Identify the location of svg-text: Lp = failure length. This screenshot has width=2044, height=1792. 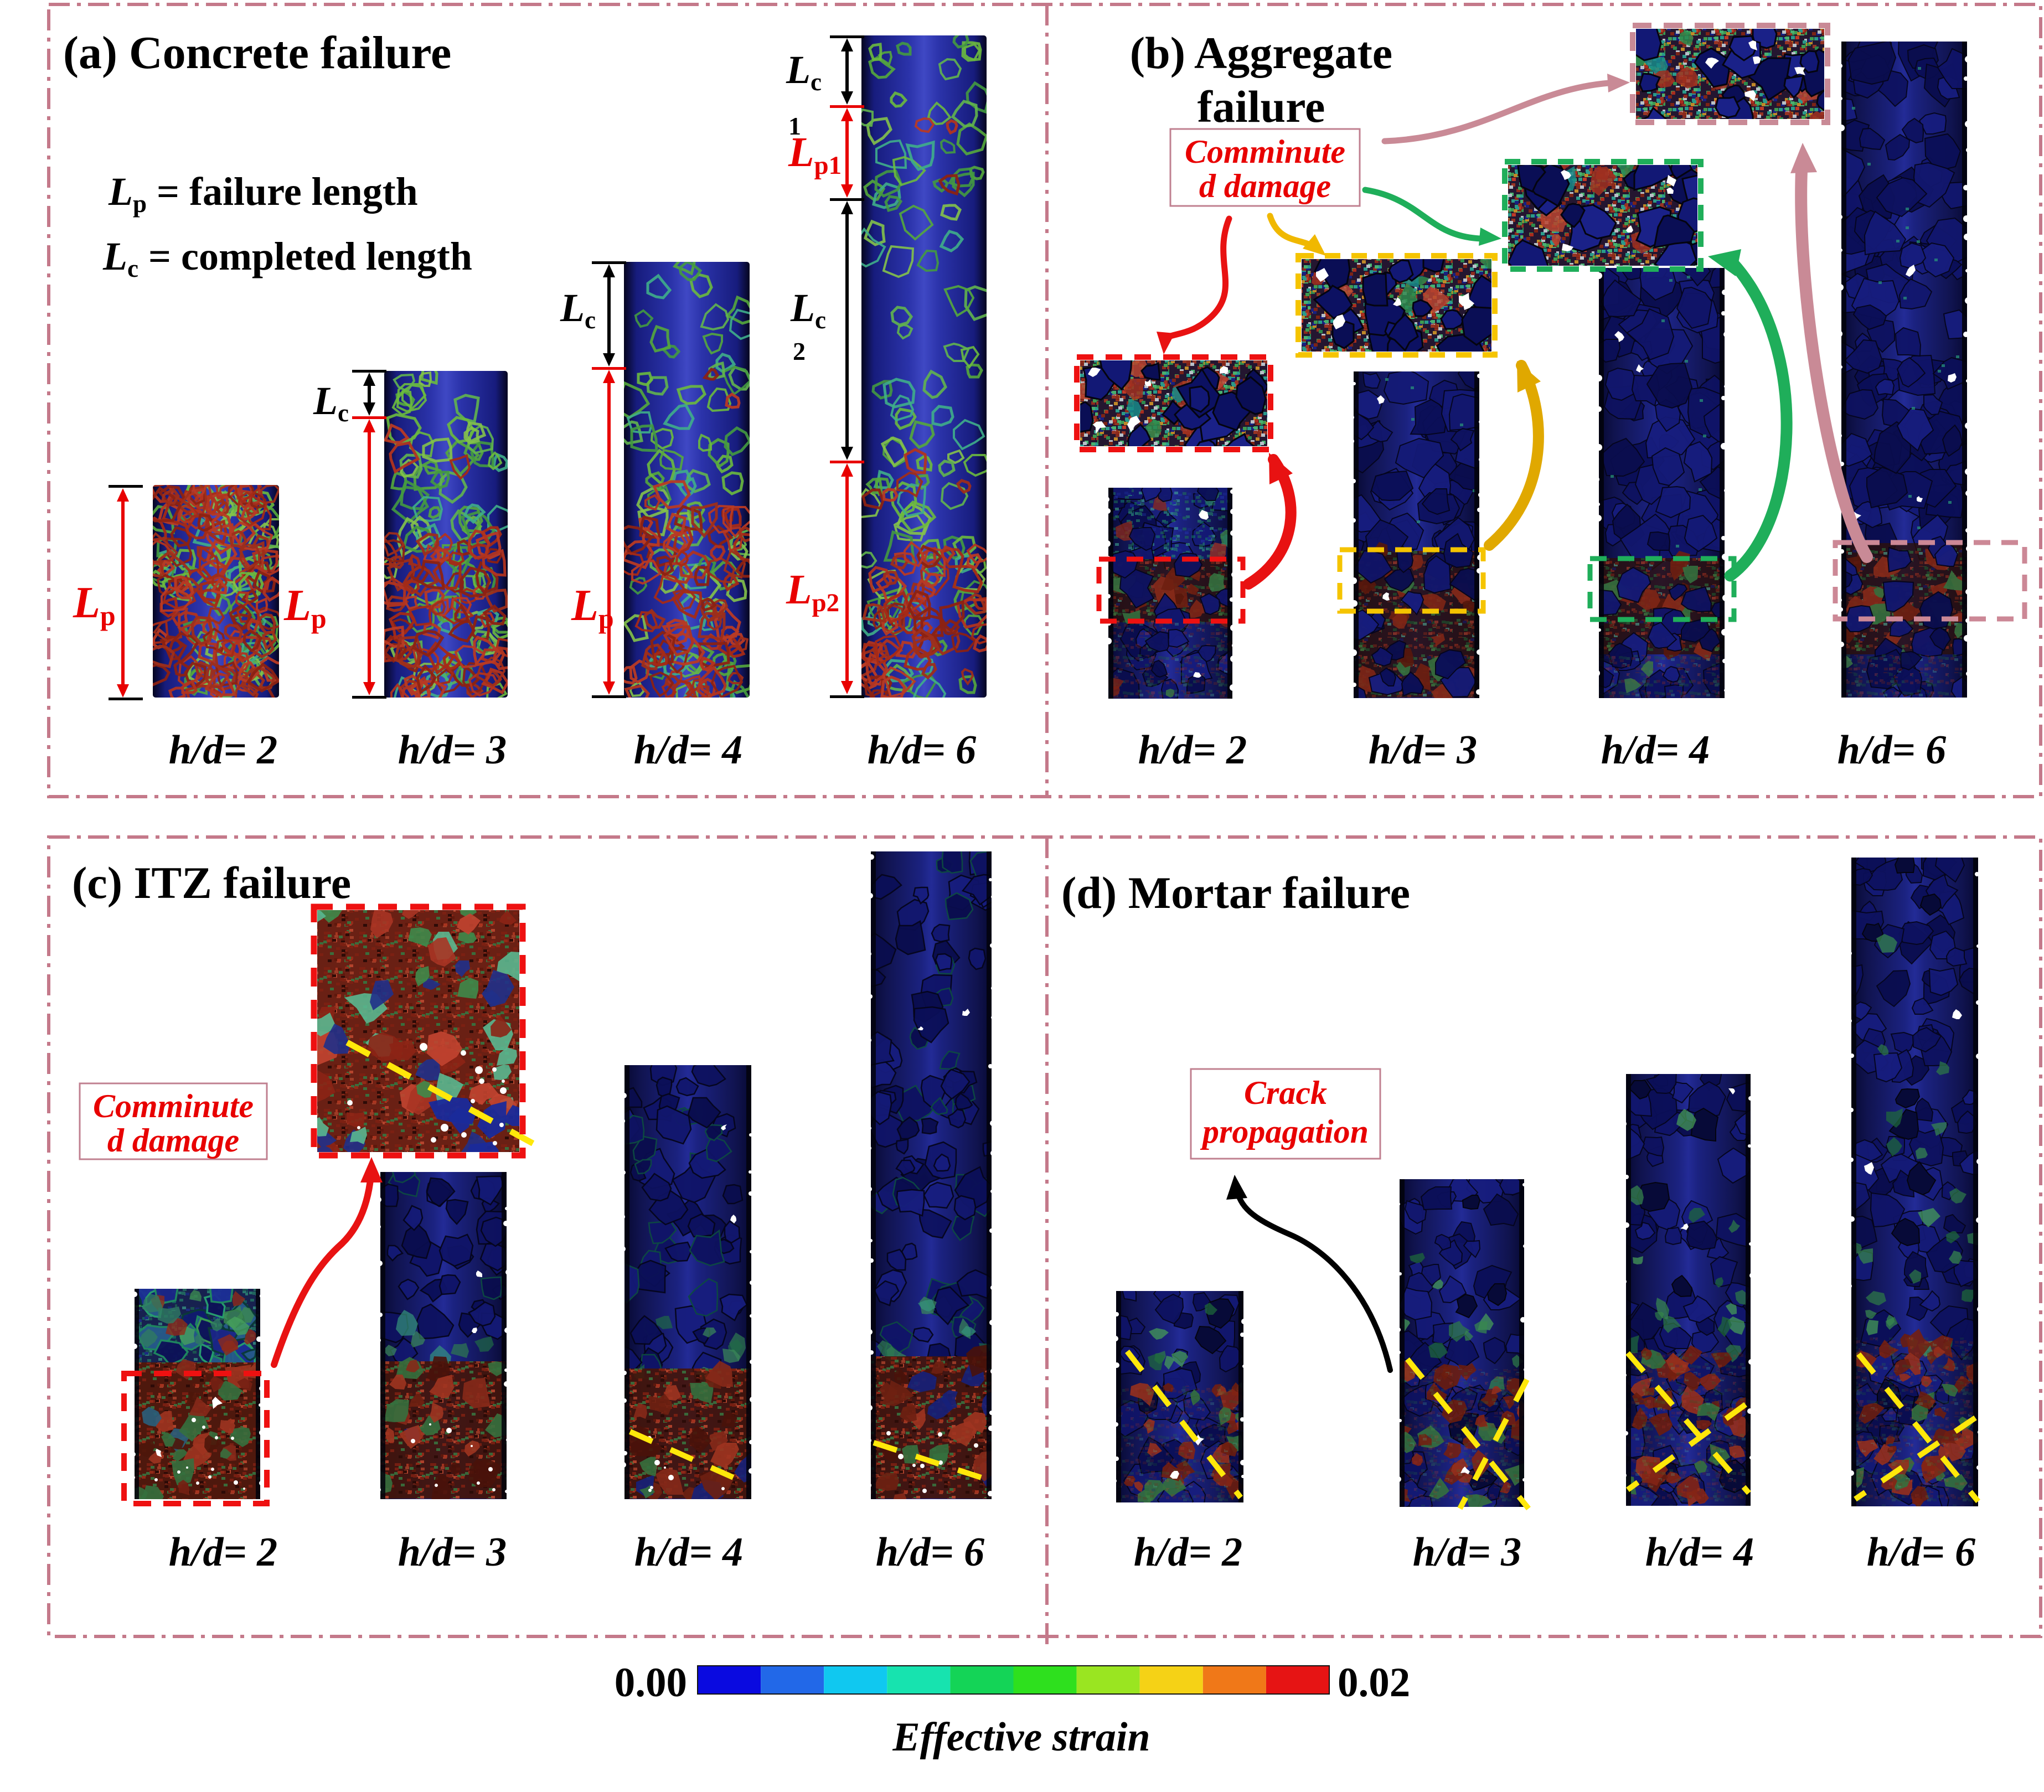
(263, 194).